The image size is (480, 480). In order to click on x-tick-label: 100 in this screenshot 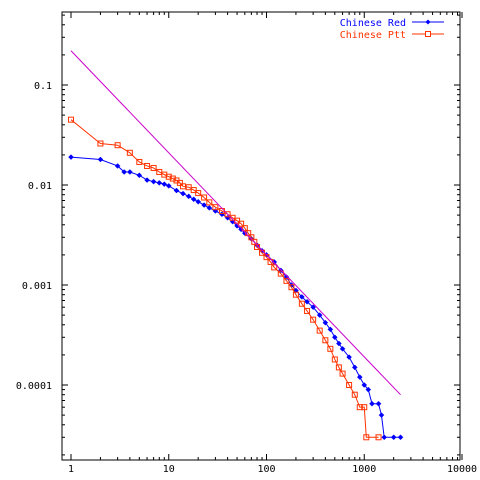, I will do `click(266, 469)`.